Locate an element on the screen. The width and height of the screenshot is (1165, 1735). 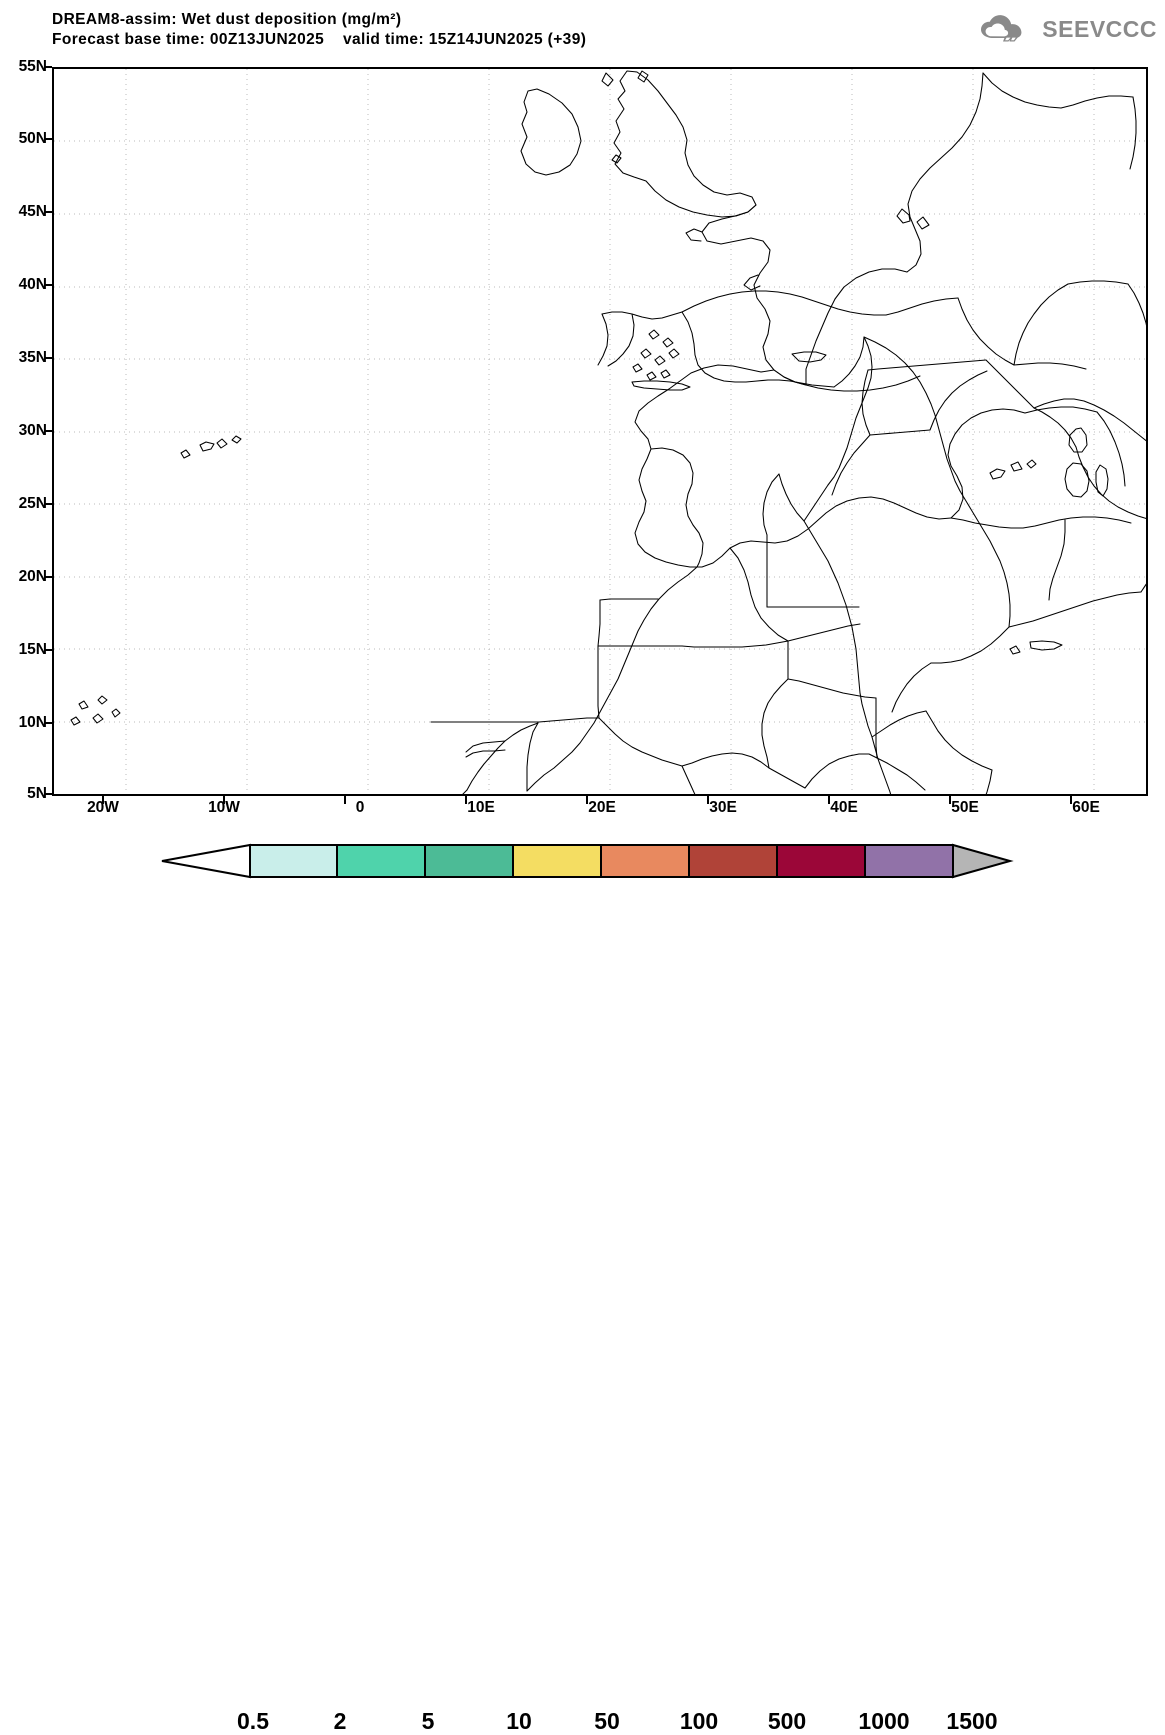
x-tick-label-10e: 10E is located at coordinates (481, 807).